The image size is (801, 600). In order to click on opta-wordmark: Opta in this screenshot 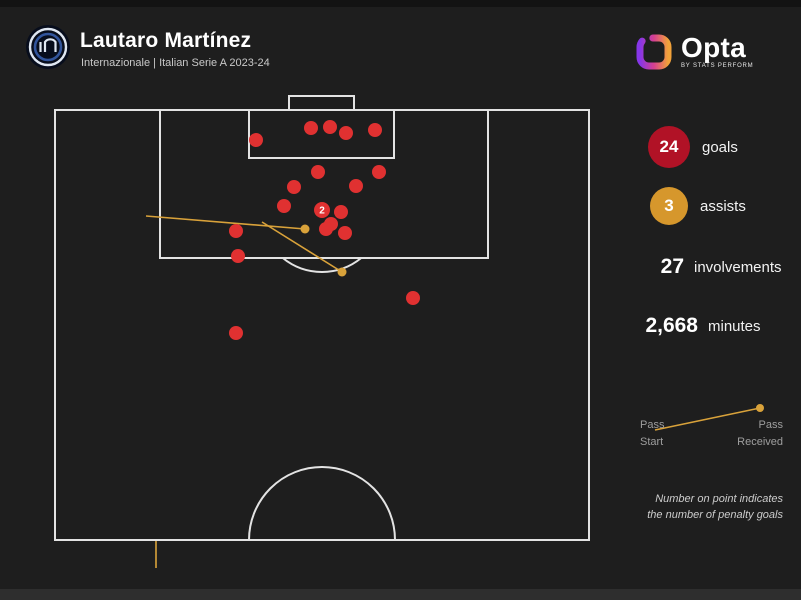, I will do `click(713, 47)`.